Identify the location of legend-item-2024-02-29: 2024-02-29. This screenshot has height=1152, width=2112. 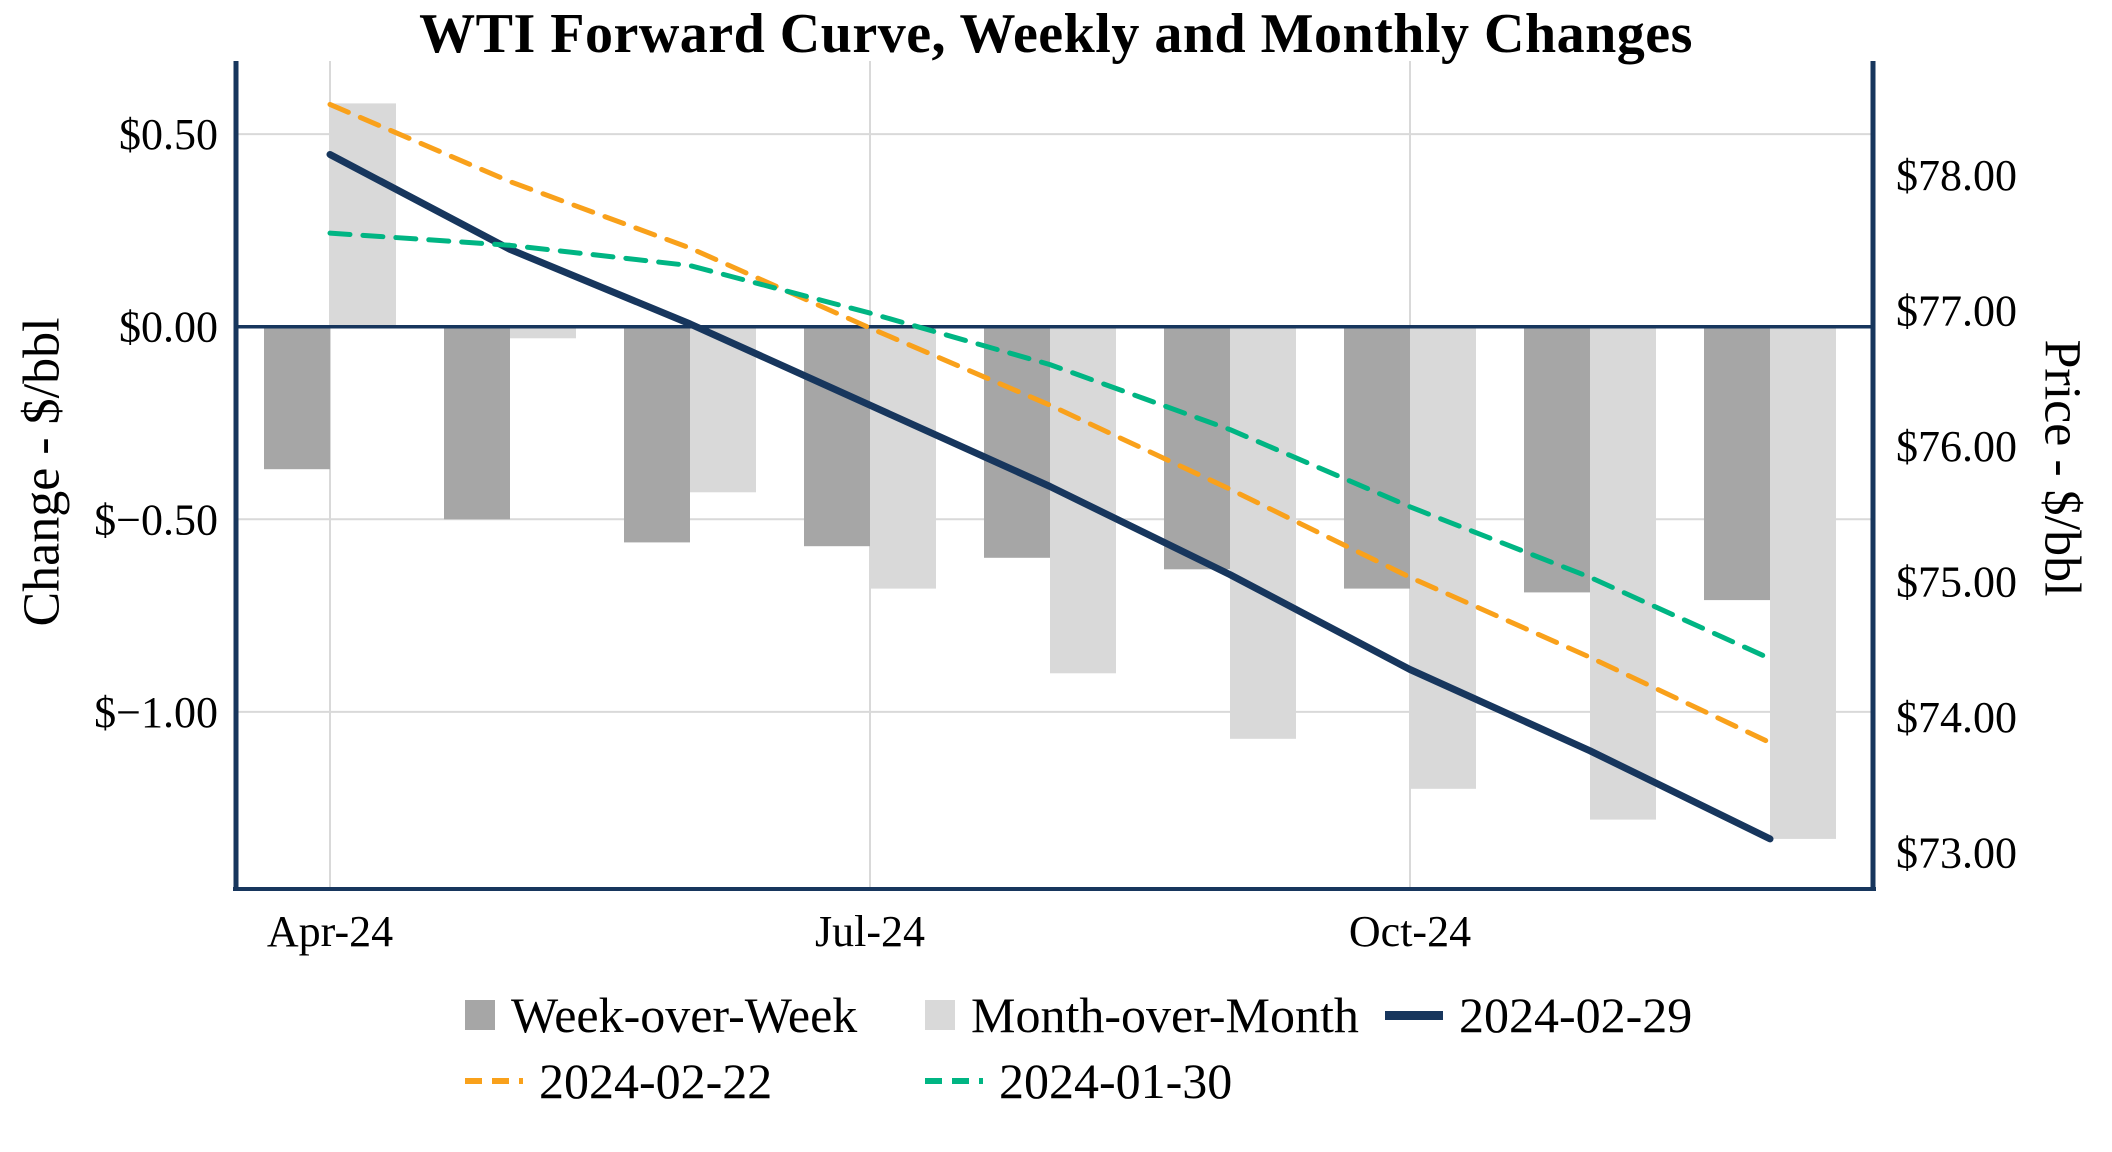
(1665, 1015).